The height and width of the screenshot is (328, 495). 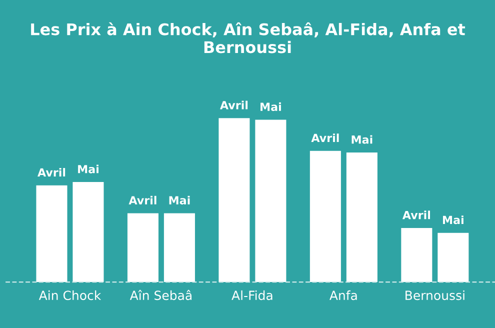 What do you see at coordinates (248, 38) in the screenshot?
I see `chart-title: Les Prix à Ain Chock, Aîn Sebaâ, Al-Fida, Anfa et Bernoussi` at bounding box center [248, 38].